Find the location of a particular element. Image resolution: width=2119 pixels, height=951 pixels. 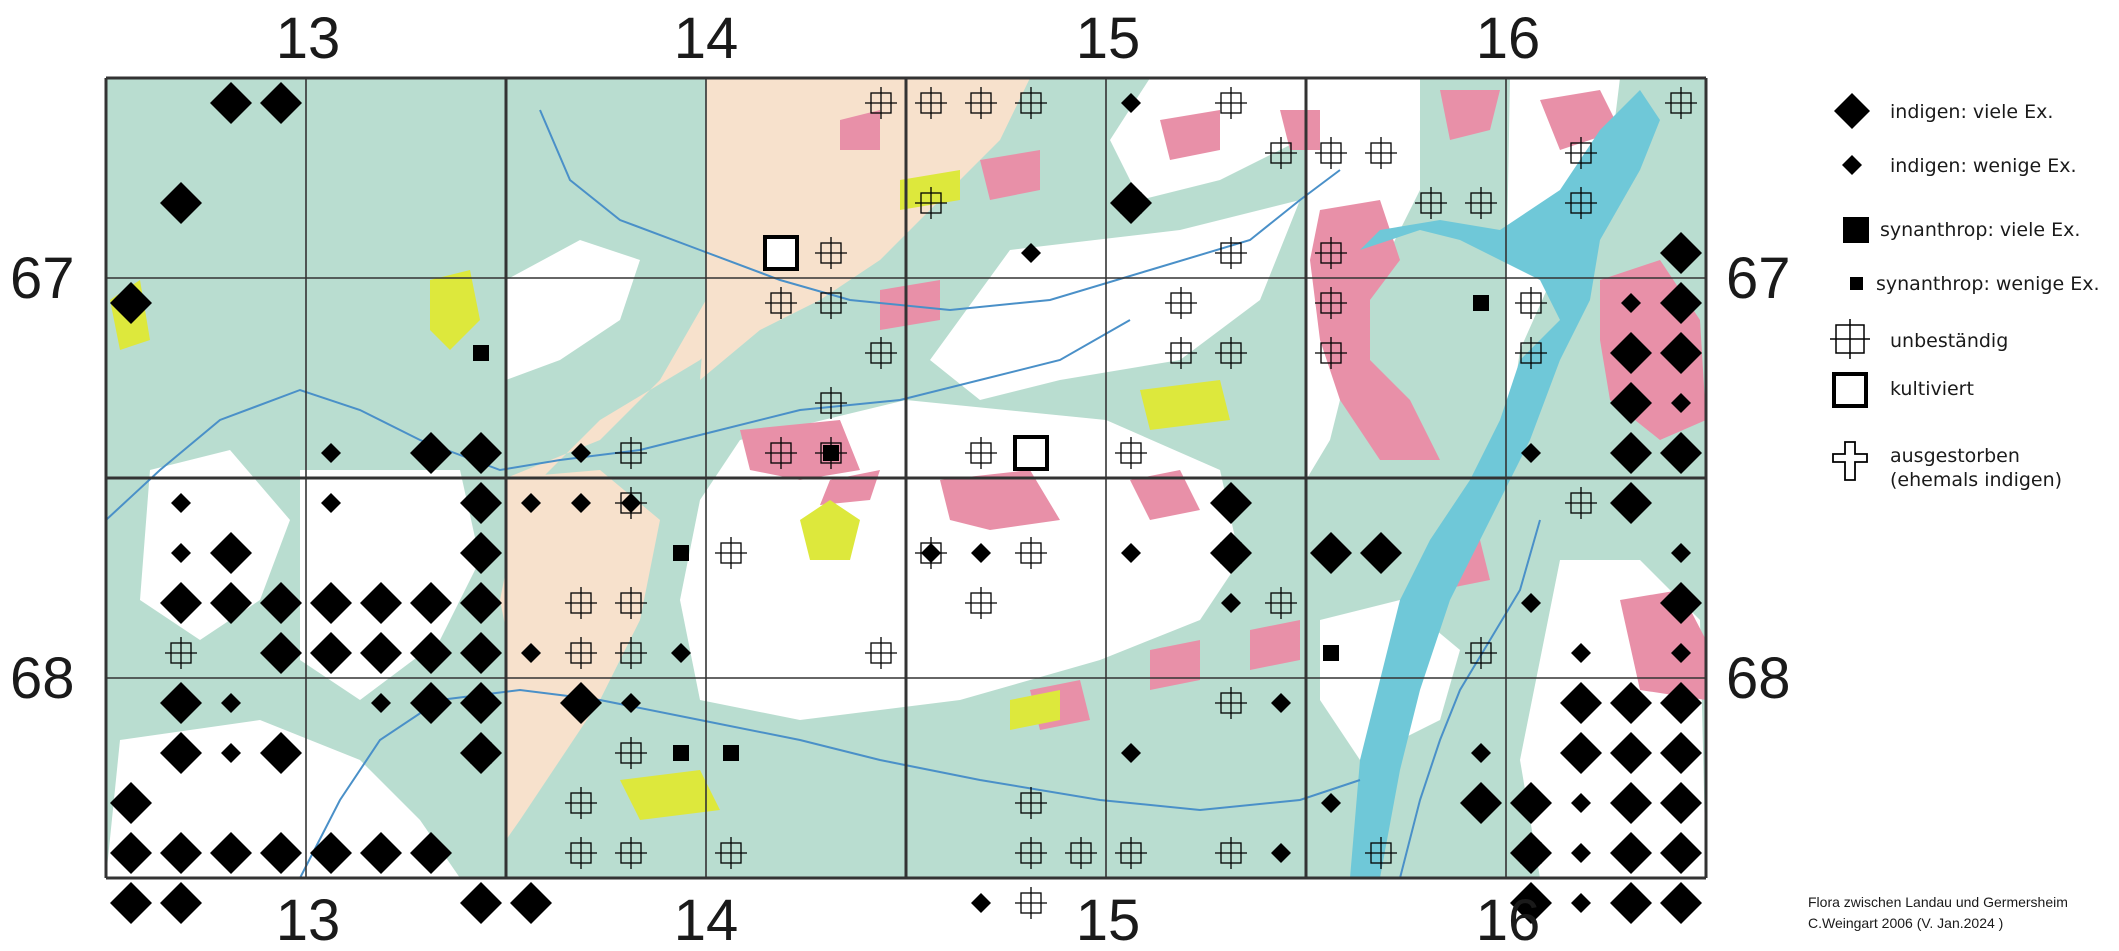

col-label-top-13: 13 is located at coordinates (308, 38).